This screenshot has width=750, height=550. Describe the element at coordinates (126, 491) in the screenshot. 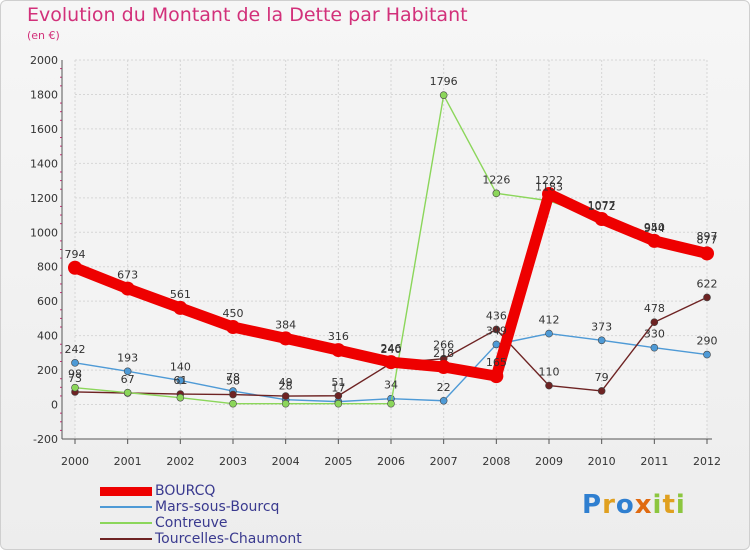

I see `legend-swatch-bourcq` at that location.